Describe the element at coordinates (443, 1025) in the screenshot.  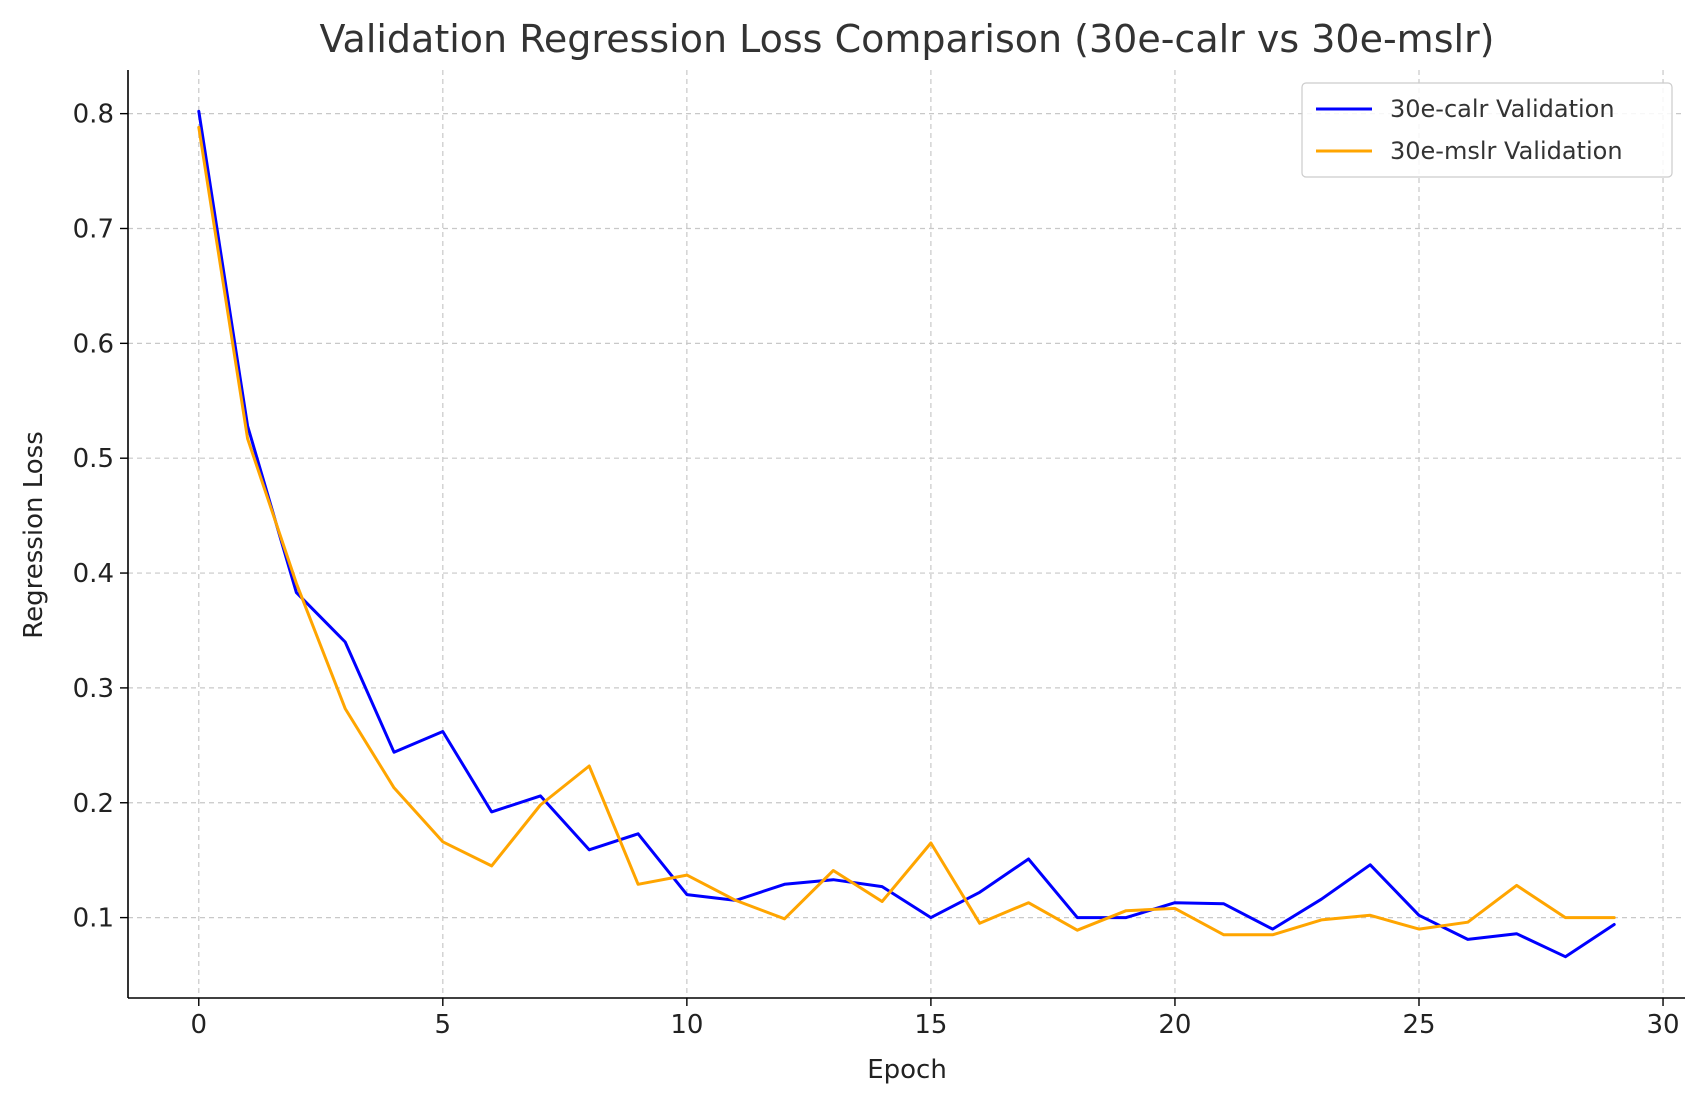
I see `x-tick-label: 5` at that location.